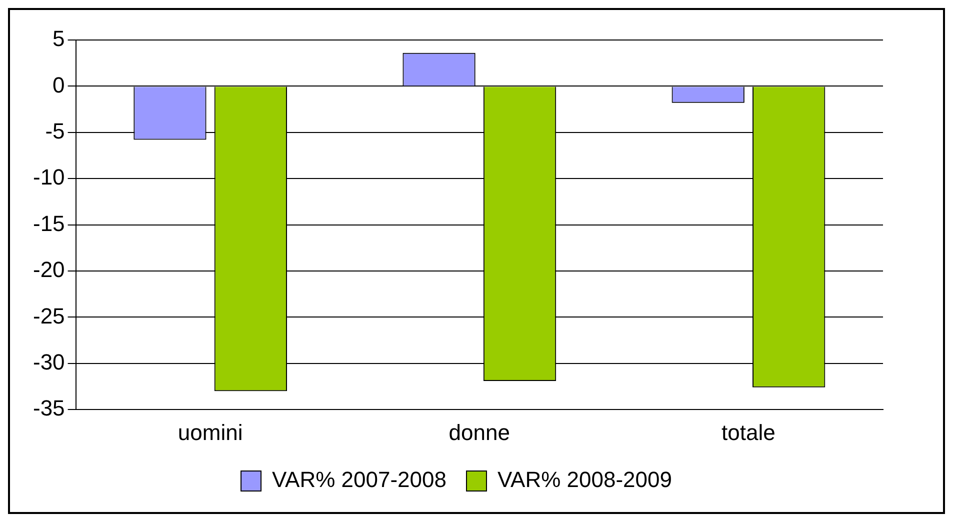 This screenshot has width=955, height=524. Describe the element at coordinates (585, 479) in the screenshot. I see `legend-label: VAR% 2008-2009` at that location.